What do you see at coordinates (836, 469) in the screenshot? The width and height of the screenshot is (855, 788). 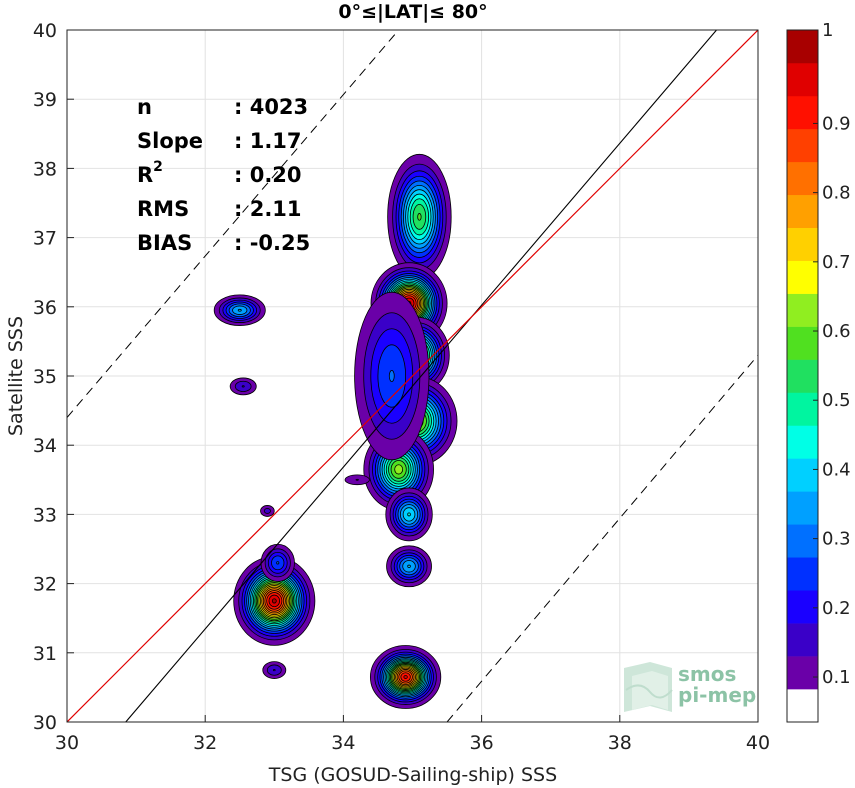 I see `colorbar-tick-label: 0.4` at bounding box center [836, 469].